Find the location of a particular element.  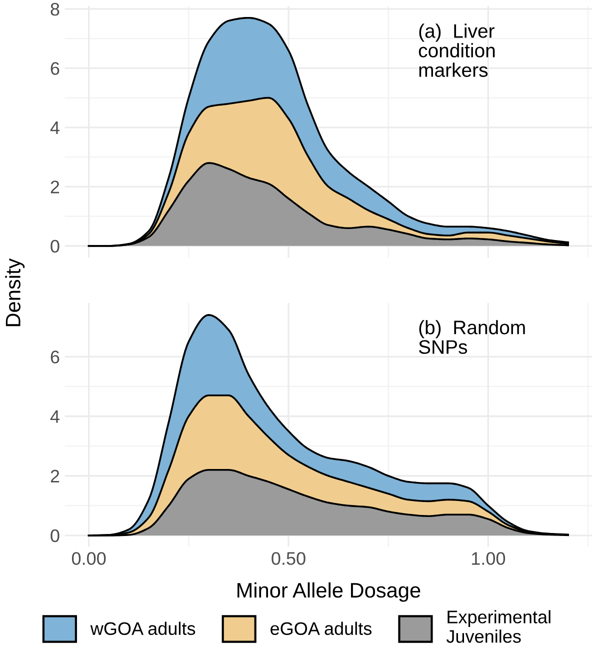

x-axis-title: Minor Allele Dosage is located at coordinates (329, 592).